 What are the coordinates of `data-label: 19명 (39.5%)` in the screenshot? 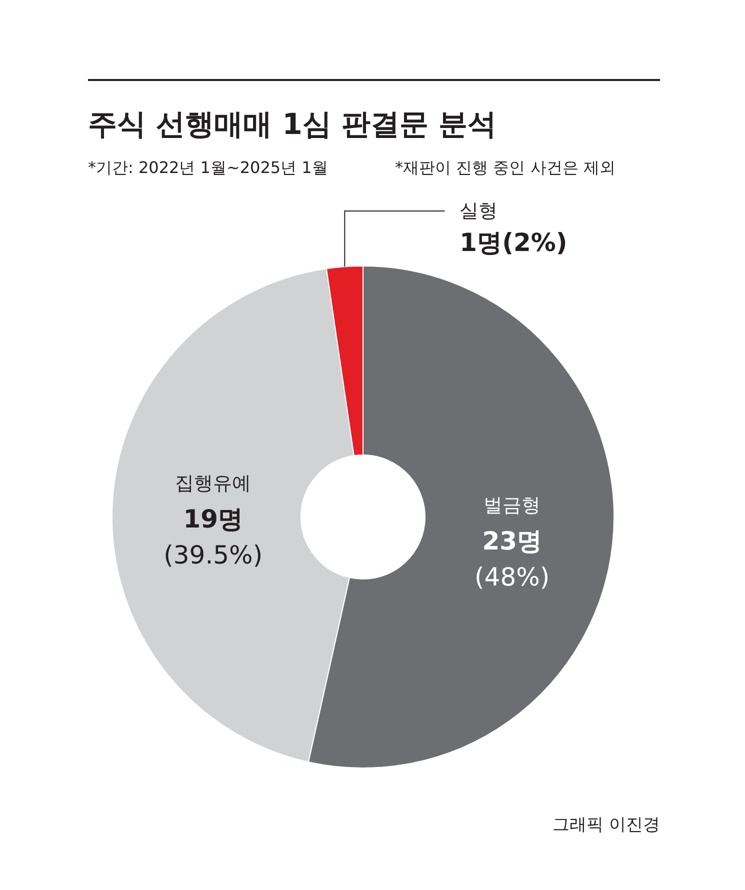 It's located at (213, 537).